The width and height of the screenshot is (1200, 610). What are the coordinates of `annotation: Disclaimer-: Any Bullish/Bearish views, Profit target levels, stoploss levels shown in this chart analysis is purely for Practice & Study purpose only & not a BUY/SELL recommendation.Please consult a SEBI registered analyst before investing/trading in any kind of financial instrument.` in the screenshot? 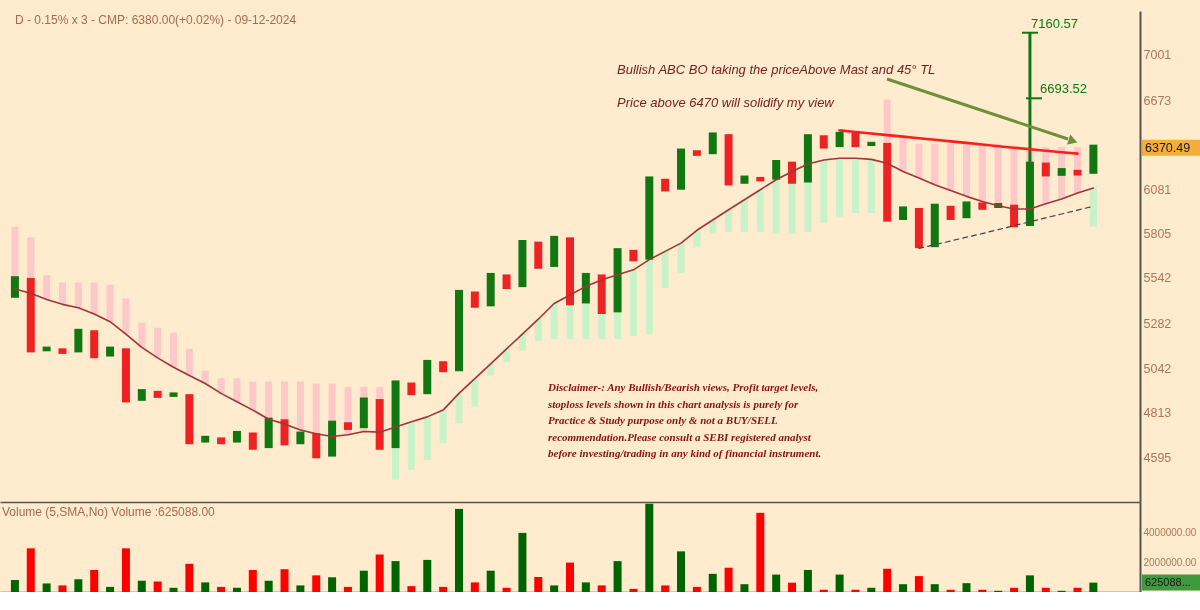 It's located at (684, 420).